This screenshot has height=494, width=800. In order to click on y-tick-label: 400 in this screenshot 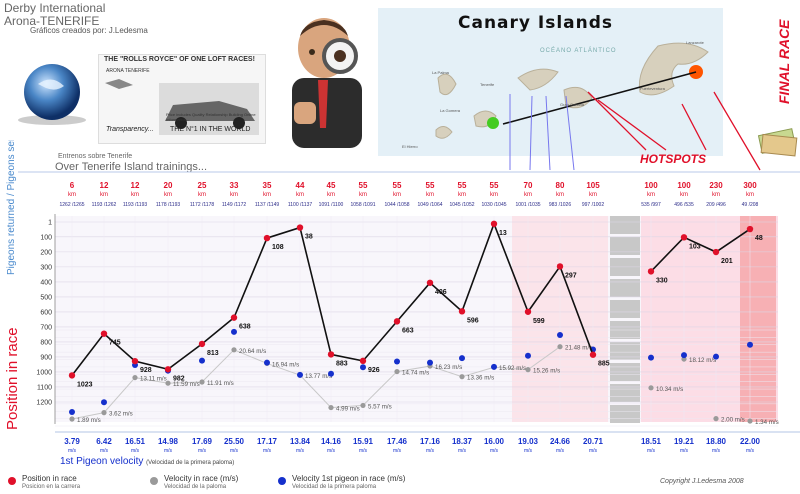, I will do `click(46, 282)`.